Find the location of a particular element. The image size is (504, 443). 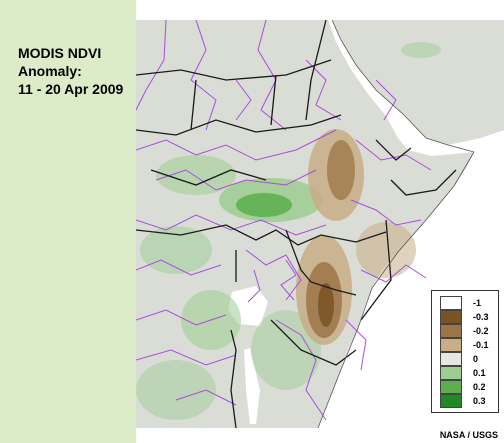

legend-label: -0.2 is located at coordinates (481, 331).